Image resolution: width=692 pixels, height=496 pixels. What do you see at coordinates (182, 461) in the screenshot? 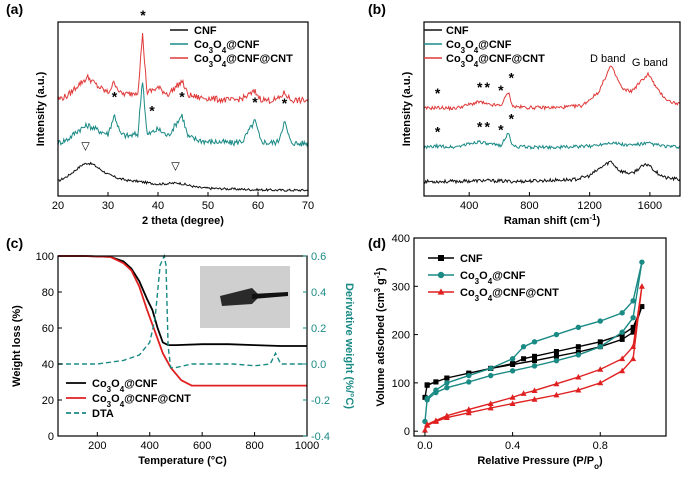
I see `x-axis-title: Temperature (°C)` at bounding box center [182, 461].